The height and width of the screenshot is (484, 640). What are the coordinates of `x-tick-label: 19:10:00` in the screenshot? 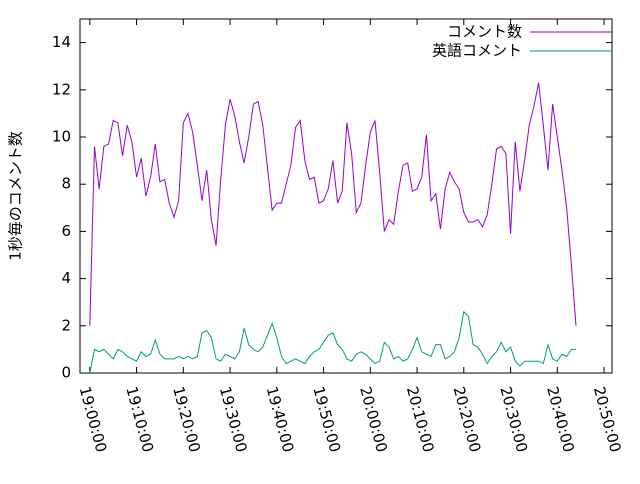 It's located at (139, 420).